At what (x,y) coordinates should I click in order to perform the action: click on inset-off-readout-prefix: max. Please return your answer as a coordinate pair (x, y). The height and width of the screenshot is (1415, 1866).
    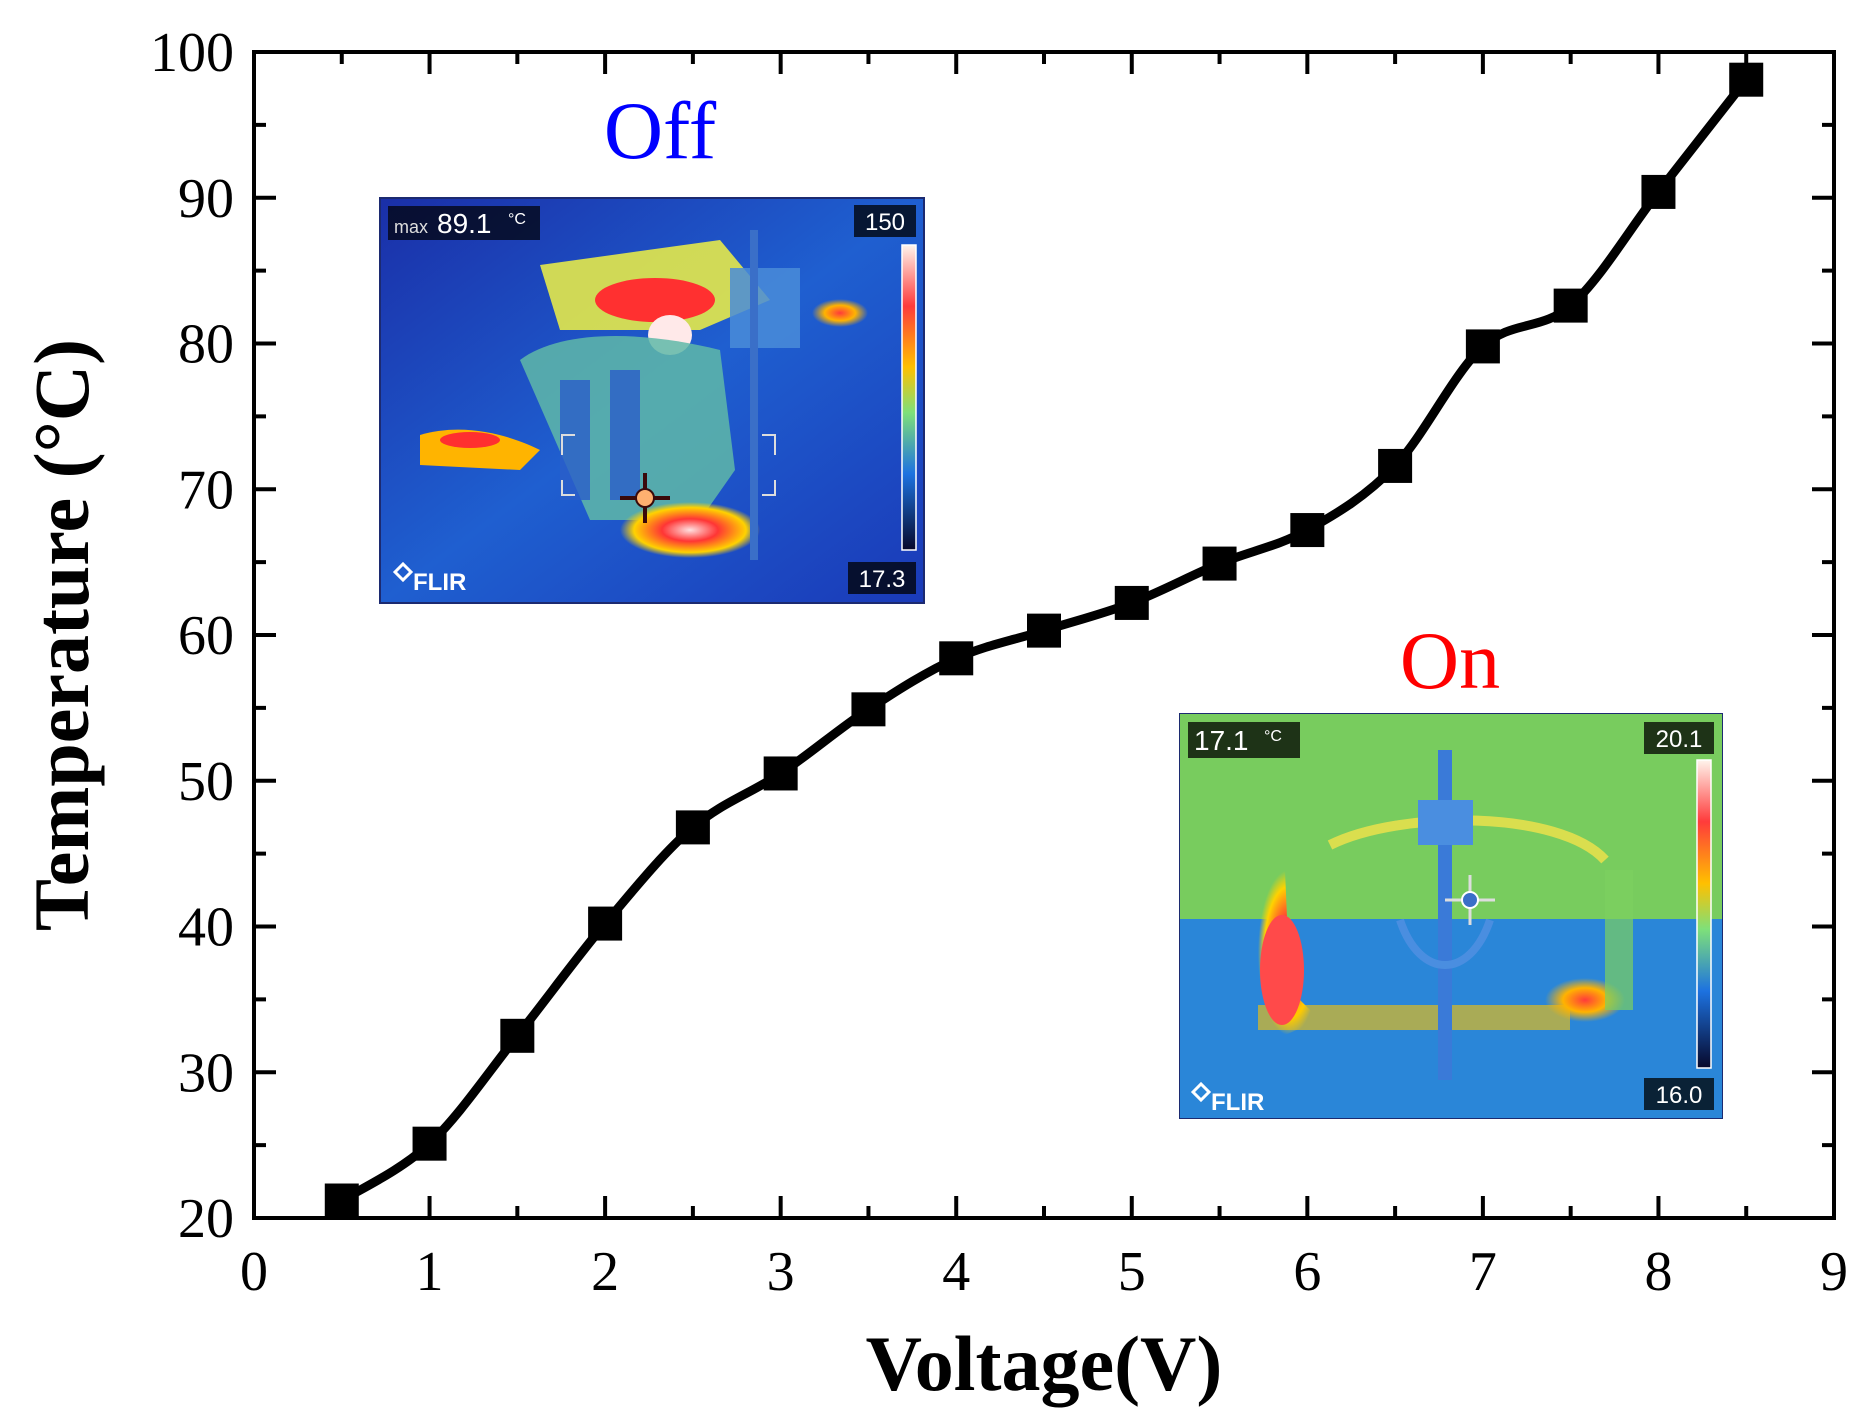
    Looking at the image, I should click on (411, 227).